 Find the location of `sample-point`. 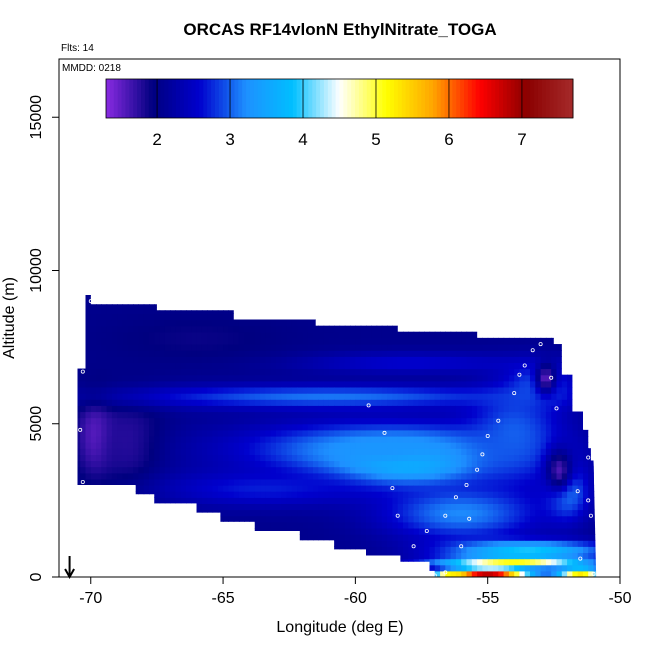

sample-point is located at coordinates (498, 420).